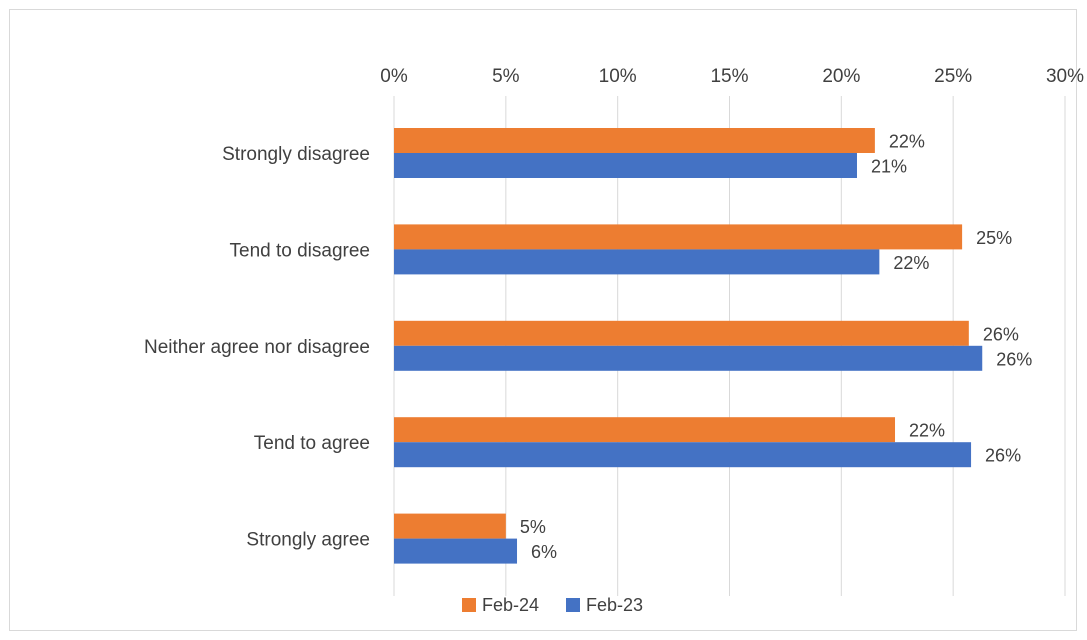 This screenshot has height=640, width=1087. What do you see at coordinates (889, 167) in the screenshot?
I see `data-label: 21%` at bounding box center [889, 167].